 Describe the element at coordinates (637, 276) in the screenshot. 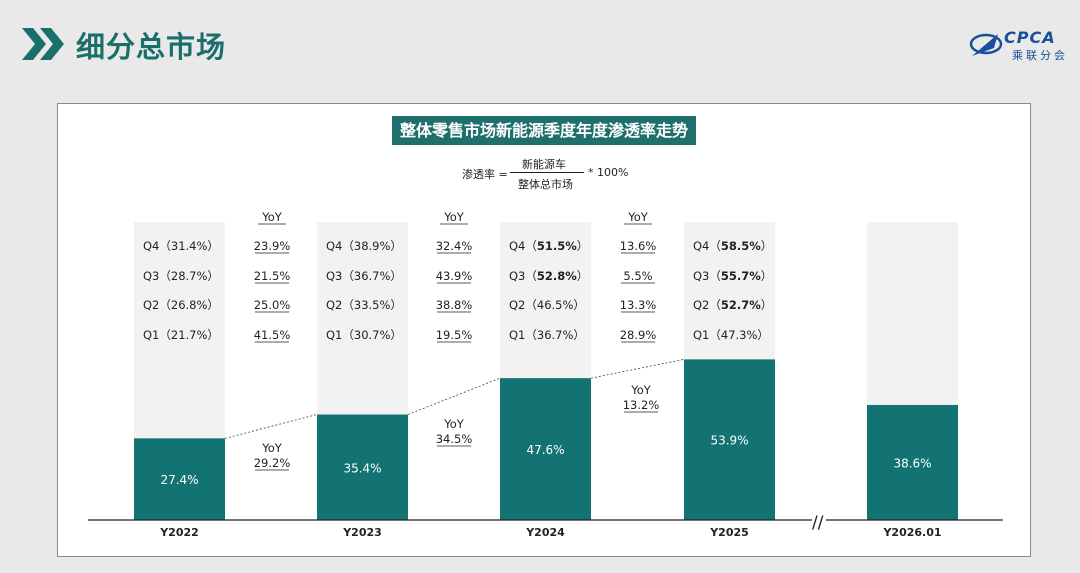

I see `quarter-yoy-value: 5.5%` at that location.